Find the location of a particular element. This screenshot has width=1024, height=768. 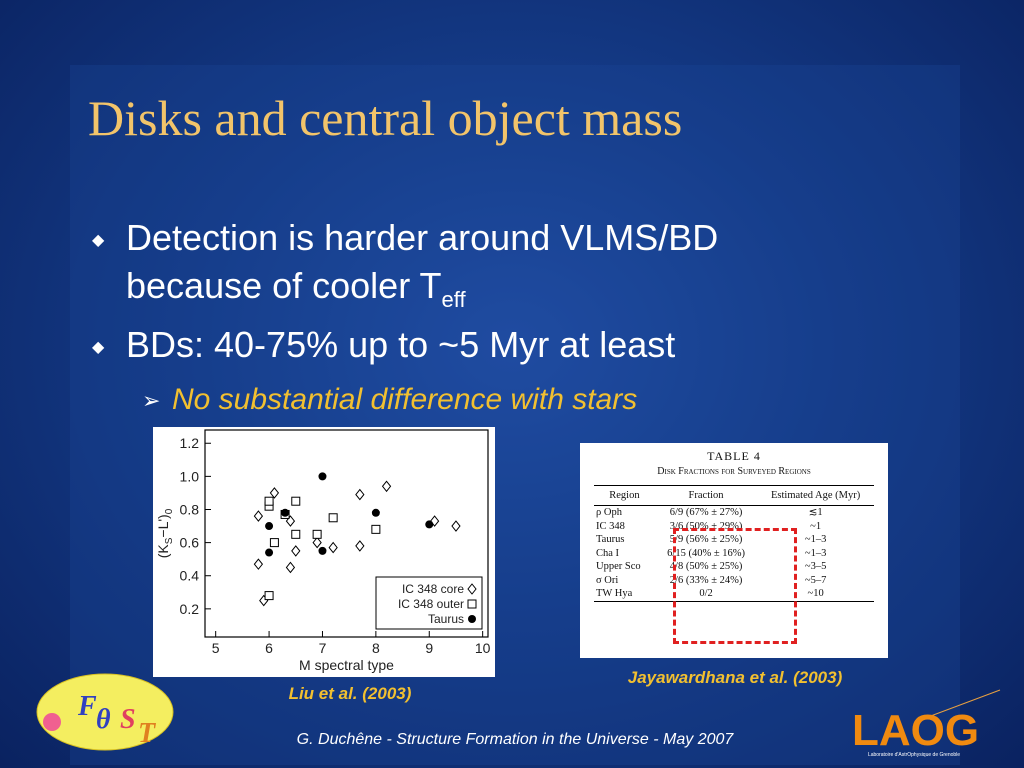

table-row: IC 348 3/6 (50% ± 29%) ~1 is located at coordinates (734, 527).